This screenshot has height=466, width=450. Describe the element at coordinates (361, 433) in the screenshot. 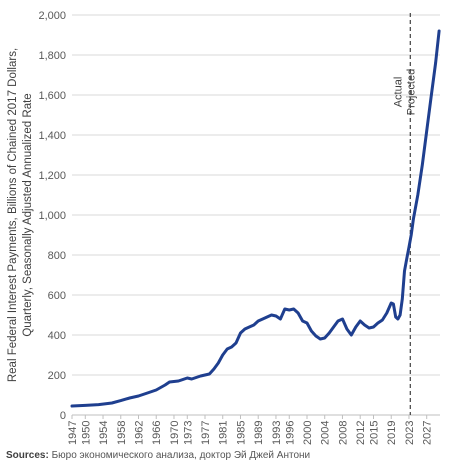

I see `x-tick-label: 2012` at that location.